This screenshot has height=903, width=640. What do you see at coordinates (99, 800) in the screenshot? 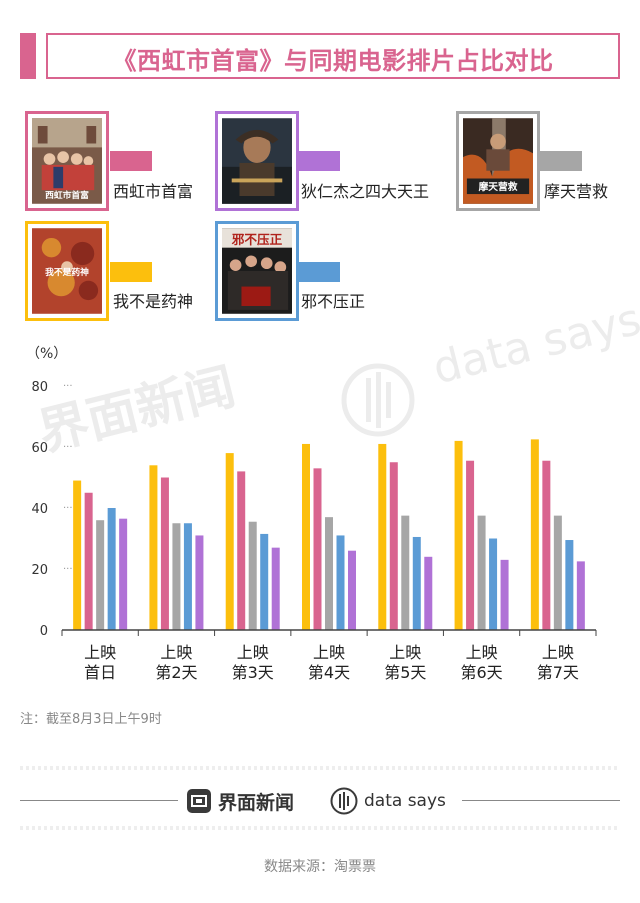
I see `footer-line-left` at bounding box center [99, 800].